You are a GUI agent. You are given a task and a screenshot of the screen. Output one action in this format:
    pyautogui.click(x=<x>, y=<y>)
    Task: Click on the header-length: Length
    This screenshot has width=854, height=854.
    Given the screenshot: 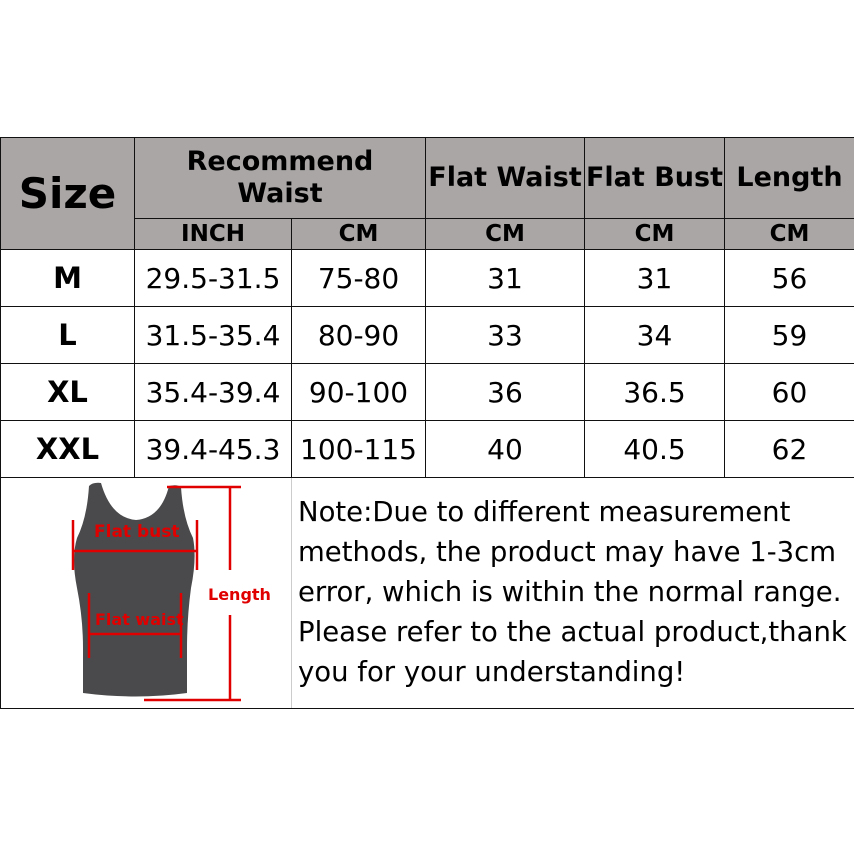 What is the action you would take?
    pyautogui.click(x=789, y=178)
    